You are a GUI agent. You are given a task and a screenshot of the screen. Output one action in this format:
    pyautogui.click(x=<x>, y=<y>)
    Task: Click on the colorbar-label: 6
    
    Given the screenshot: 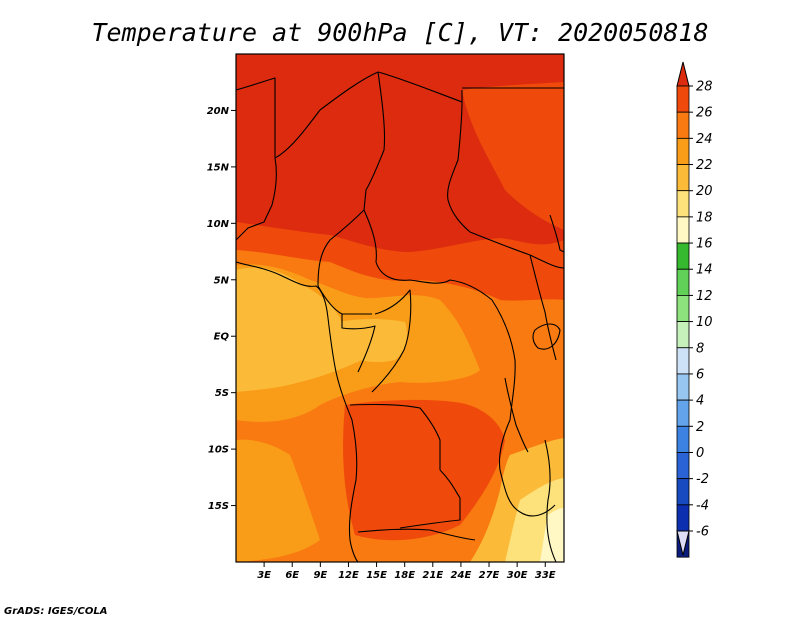 What is the action you would take?
    pyautogui.click(x=700, y=374)
    